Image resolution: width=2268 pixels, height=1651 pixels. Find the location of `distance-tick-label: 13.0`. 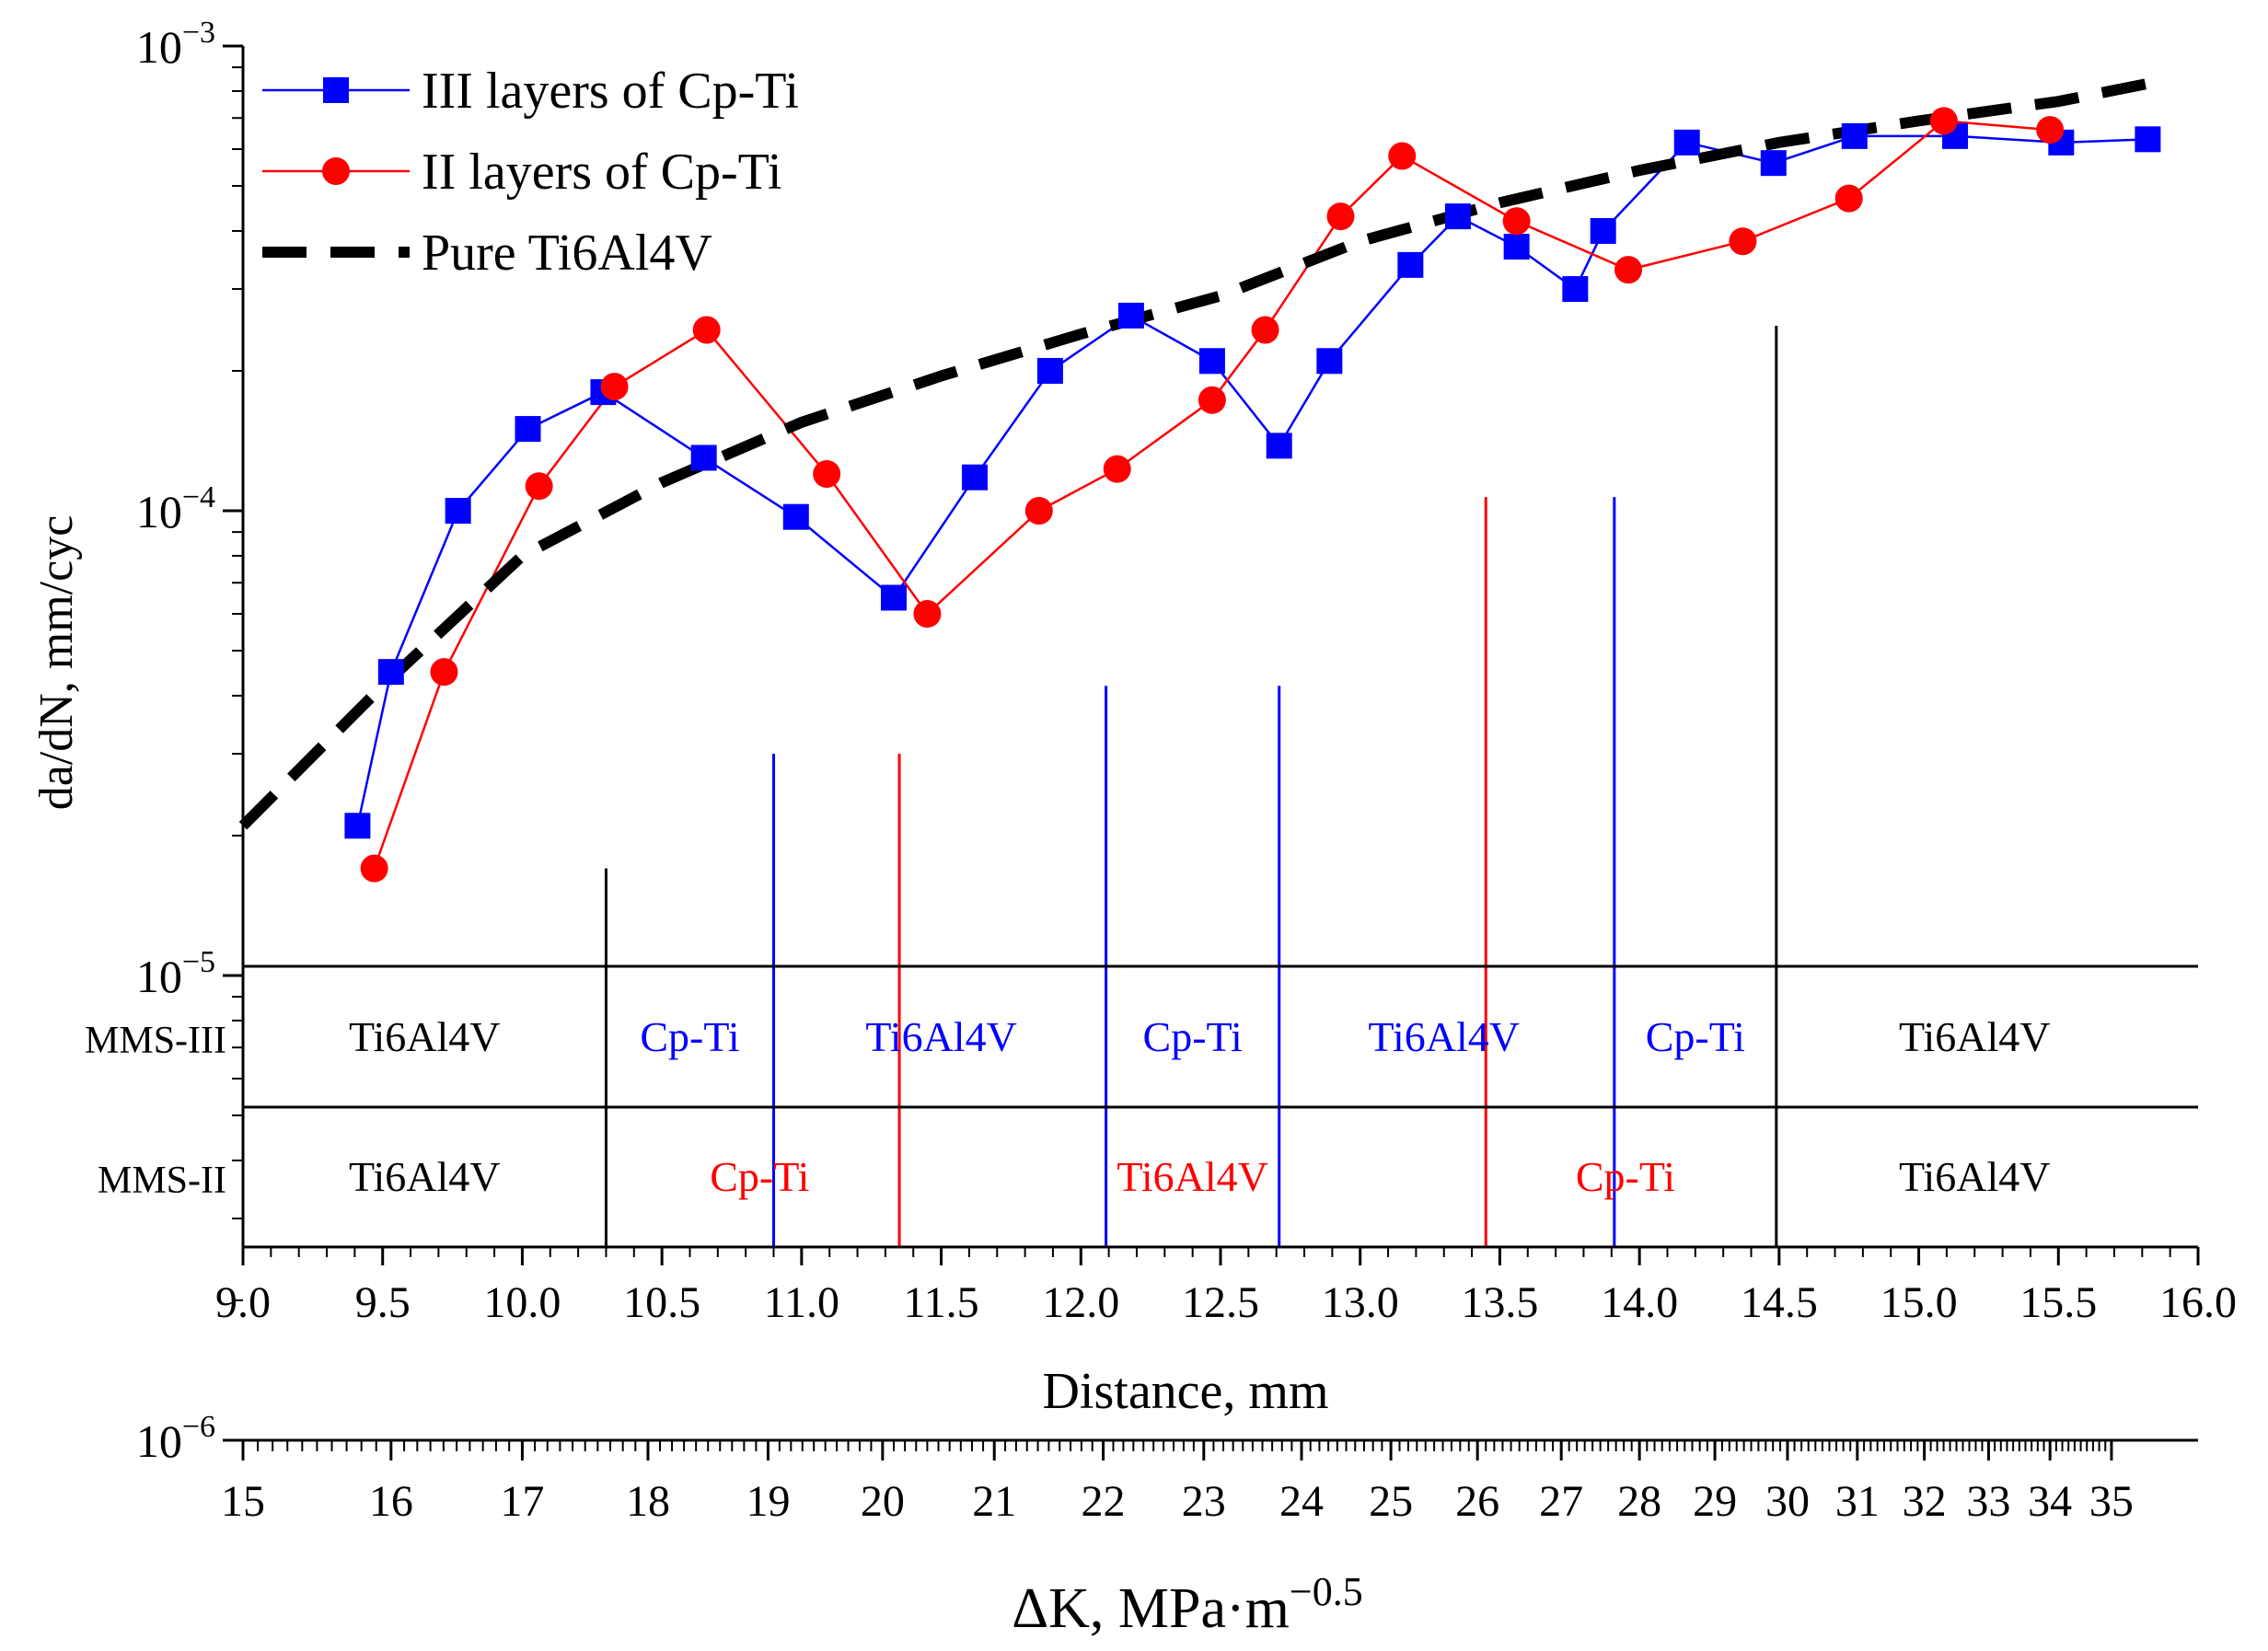

distance-tick-label: 13.0 is located at coordinates (1360, 1303).